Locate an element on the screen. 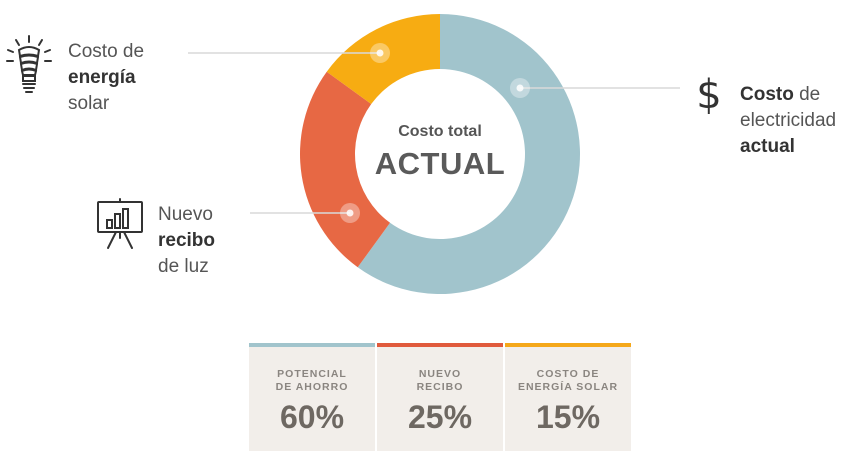 This screenshot has width=860, height=463. card-bill-caption-line2: RECIBO is located at coordinates (440, 387).